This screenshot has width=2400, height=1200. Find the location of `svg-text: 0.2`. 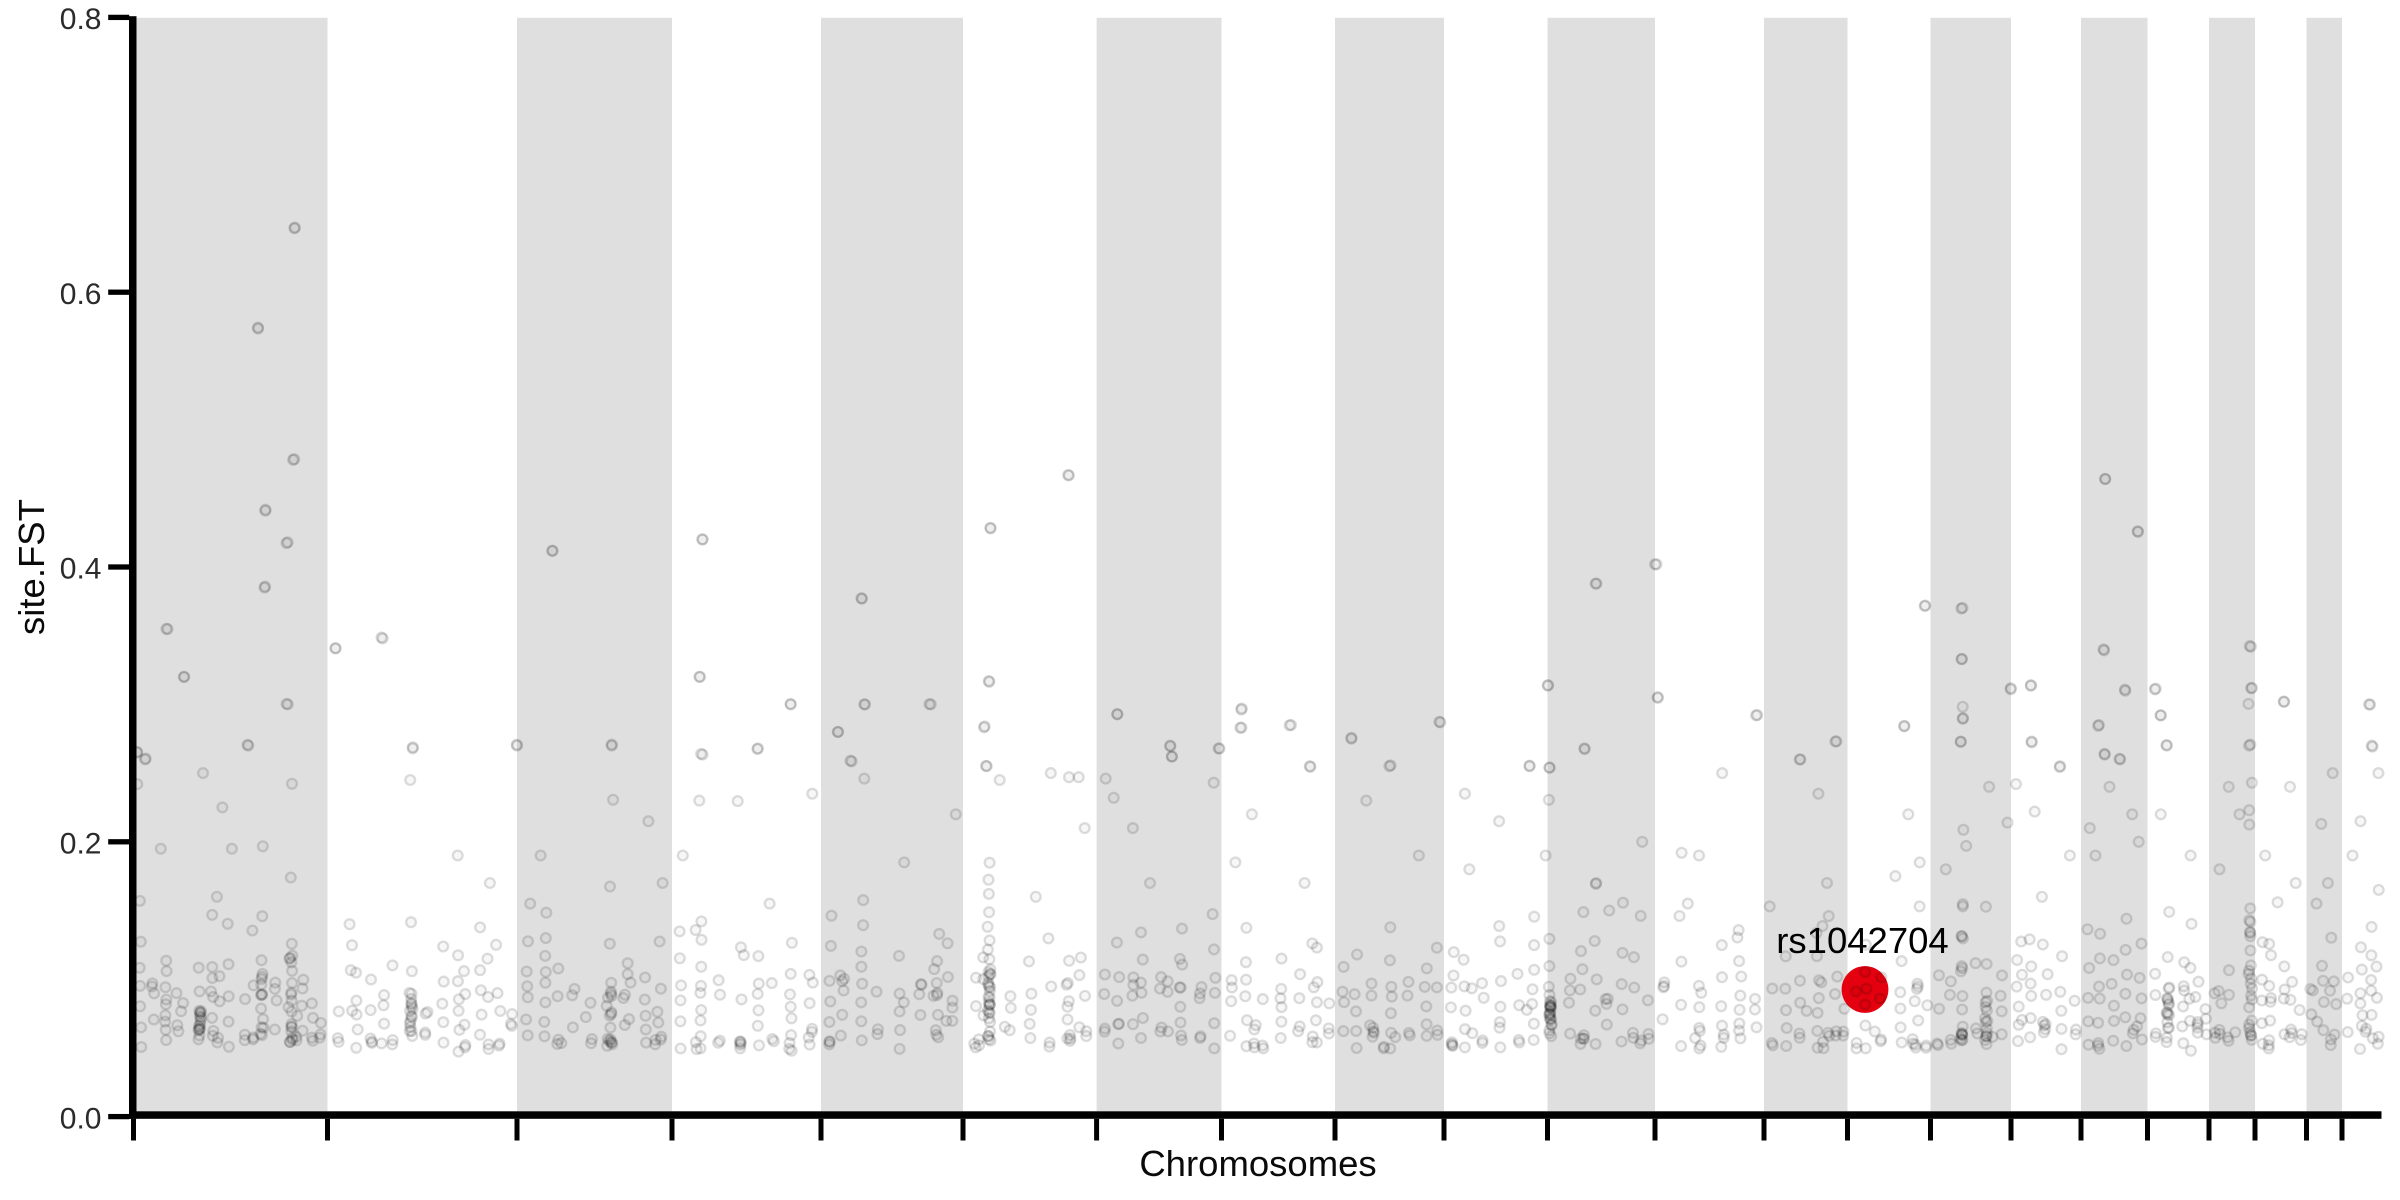

svg-text: 0.2 is located at coordinates (81, 844).